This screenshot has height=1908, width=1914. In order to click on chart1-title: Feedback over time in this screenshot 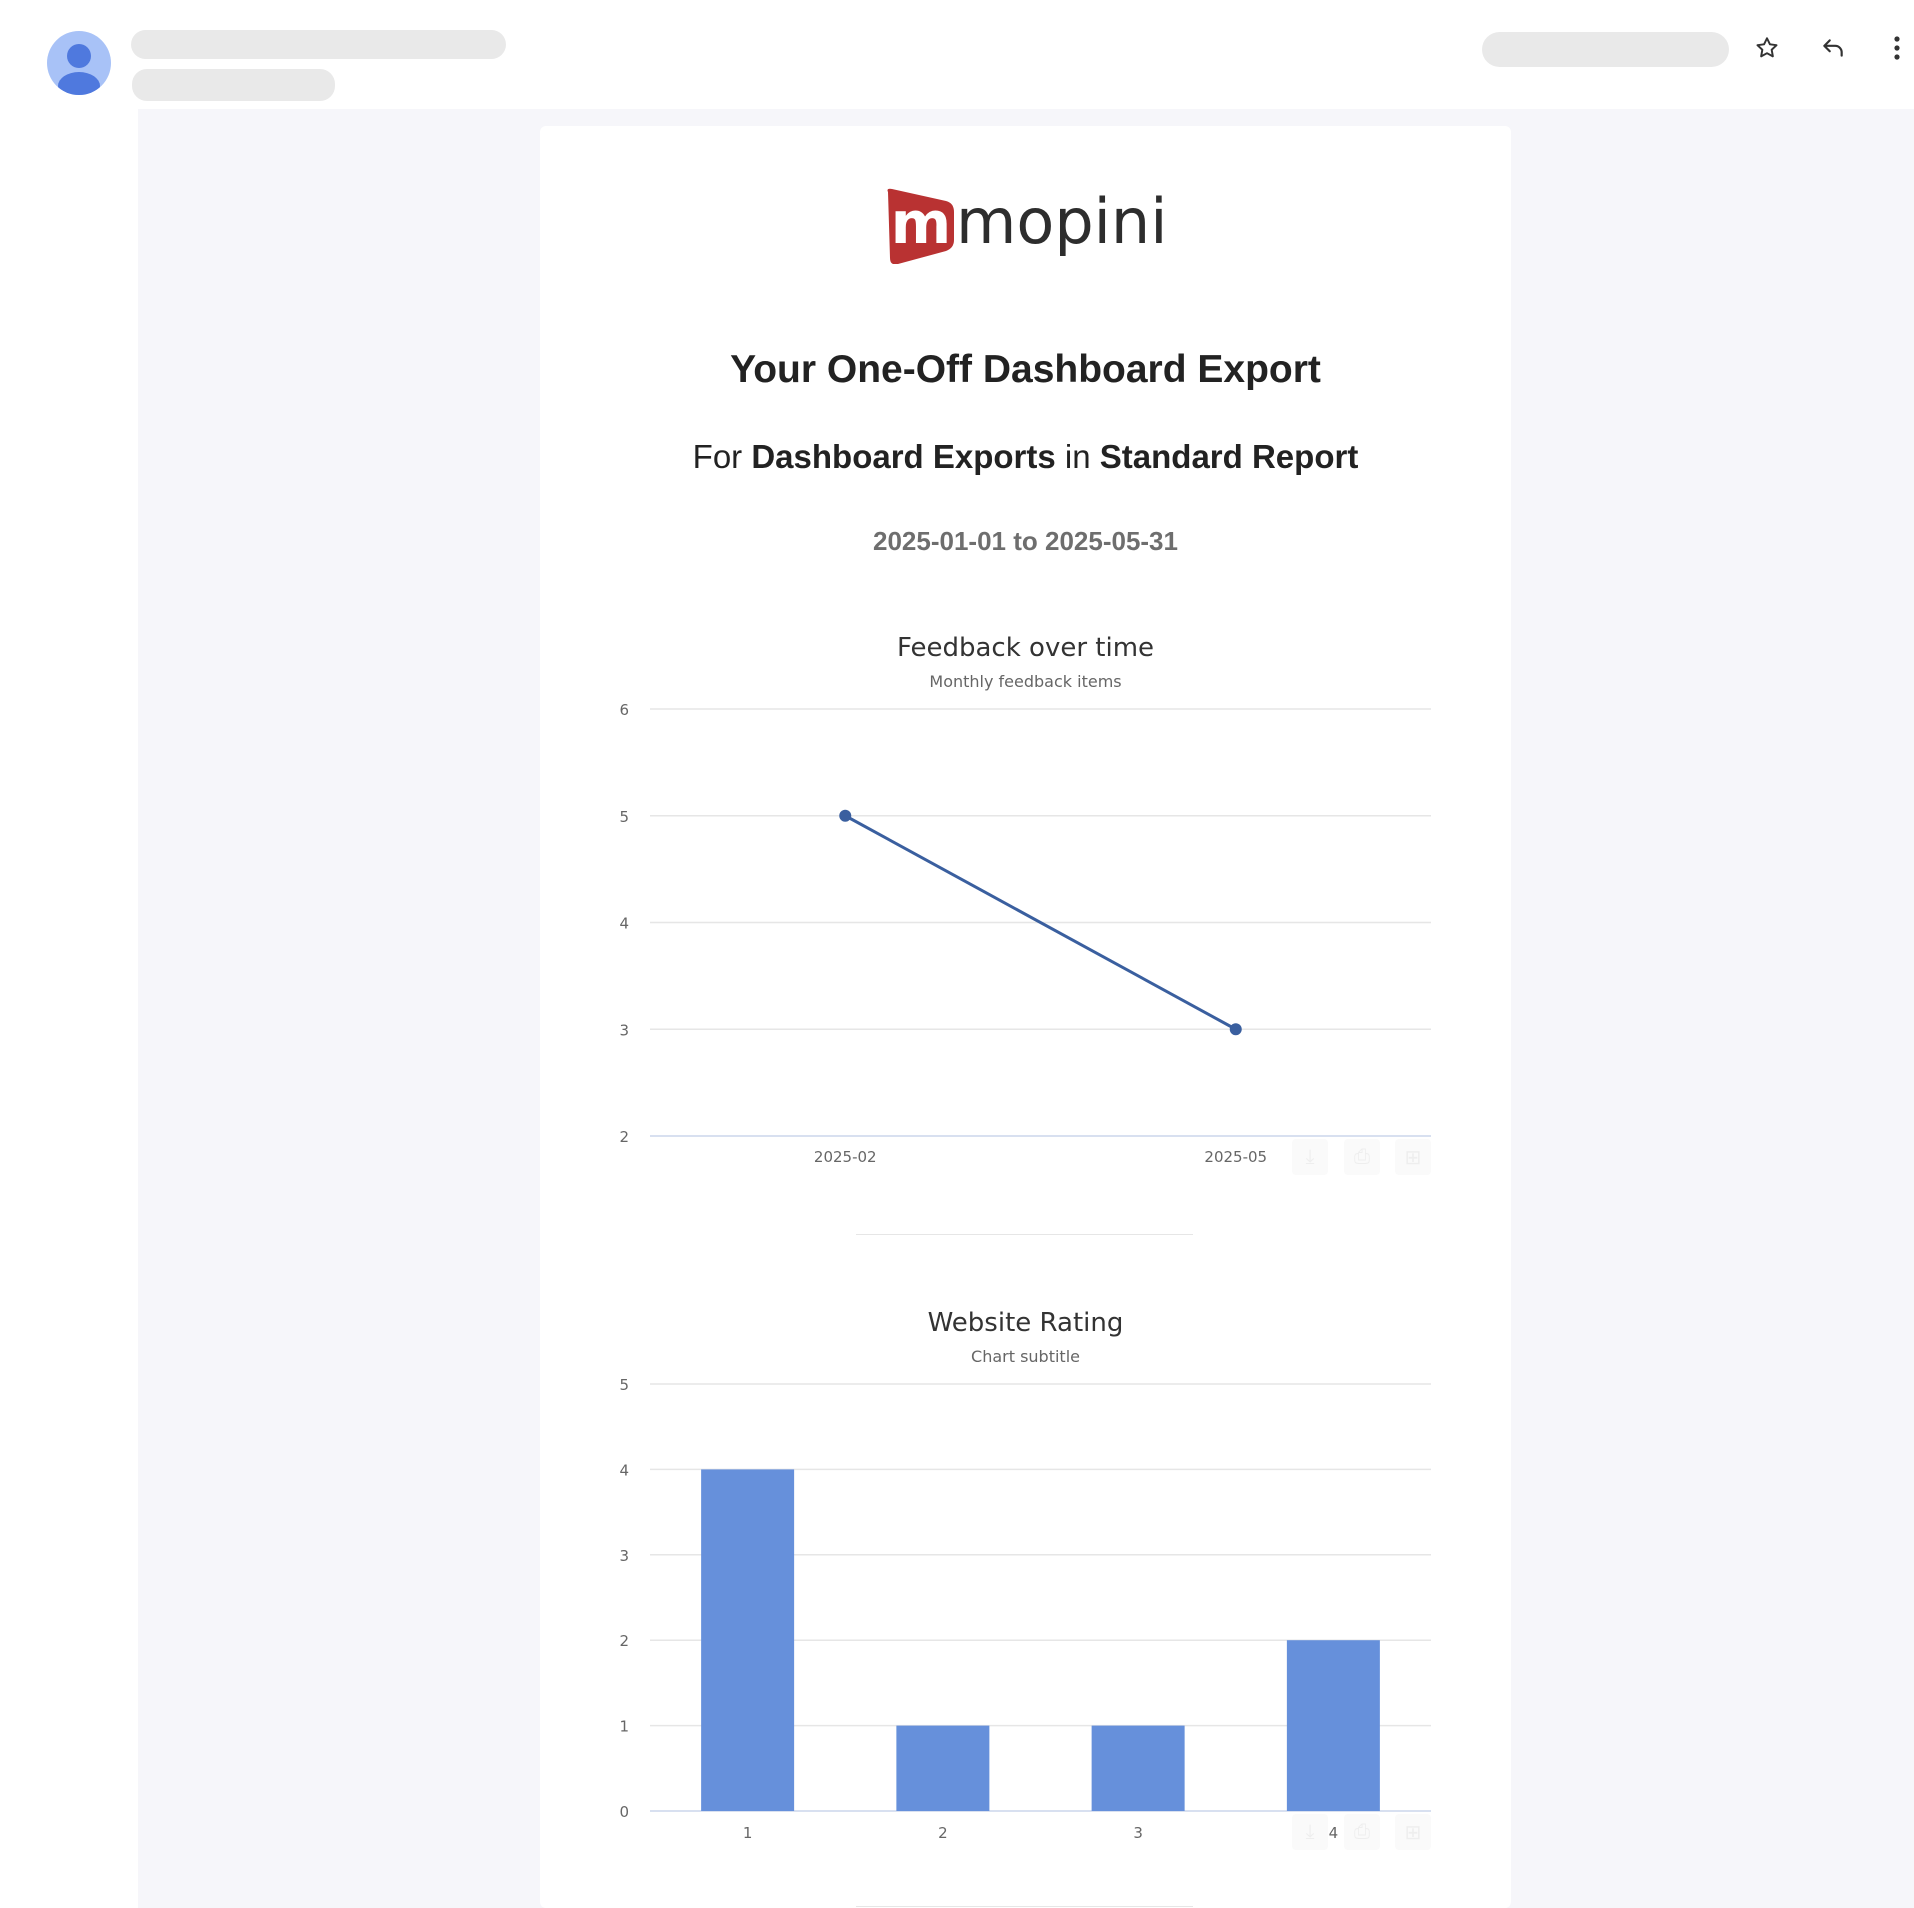, I will do `click(1025, 648)`.